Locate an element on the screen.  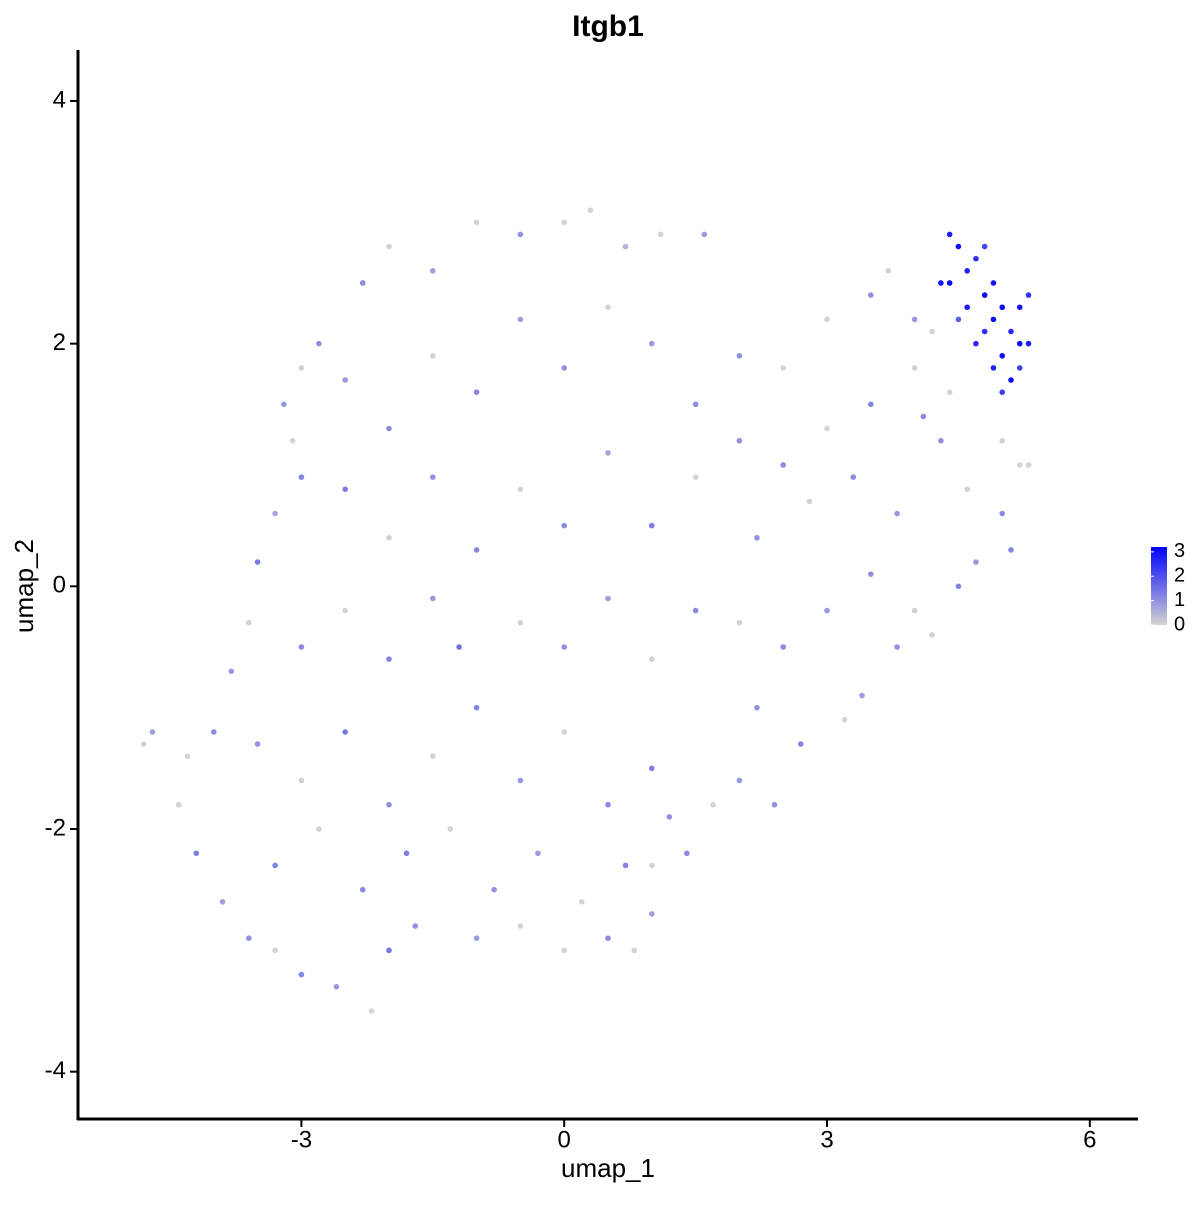
x-axis-label: umap_1 is located at coordinates (608, 1168).